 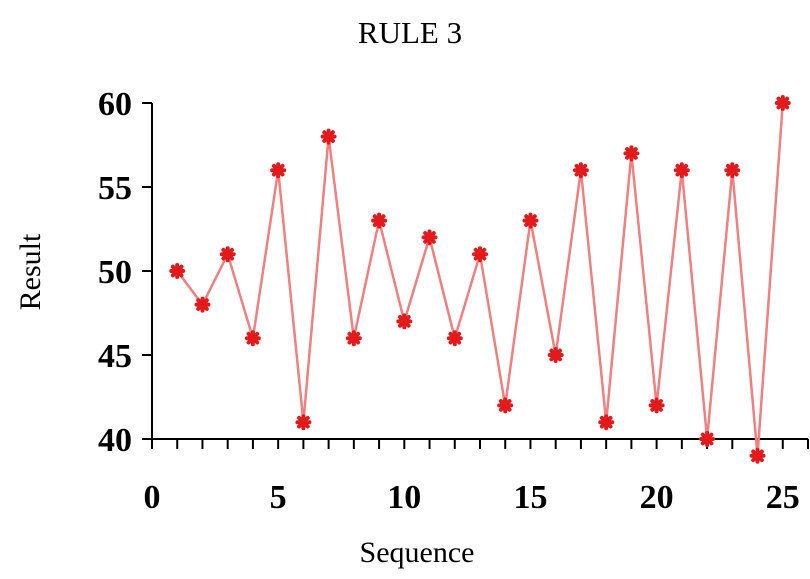 What do you see at coordinates (115, 356) in the screenshot?
I see `y-tick-label: 45` at bounding box center [115, 356].